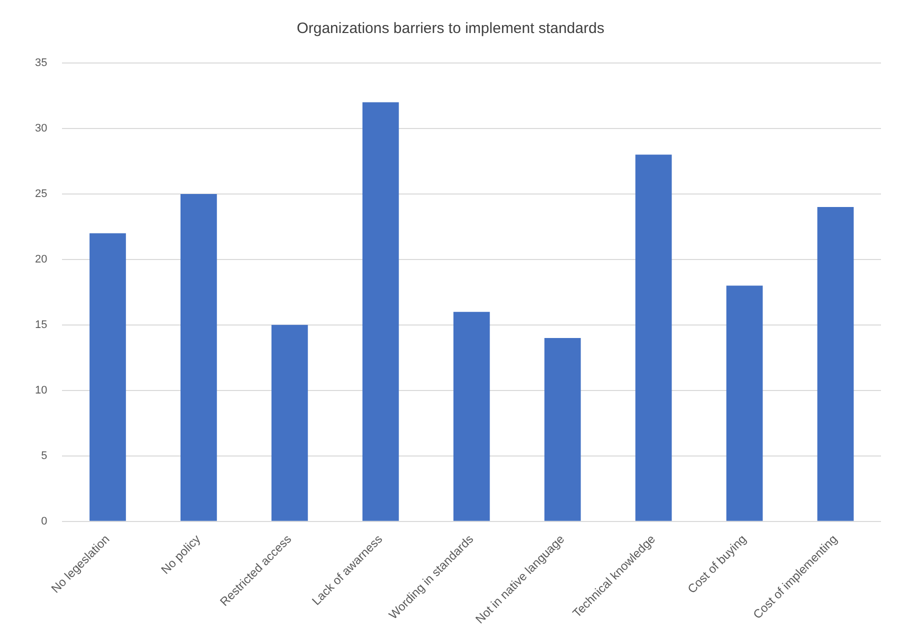  Describe the element at coordinates (41, 259) in the screenshot. I see `y-tick-label: 20` at that location.